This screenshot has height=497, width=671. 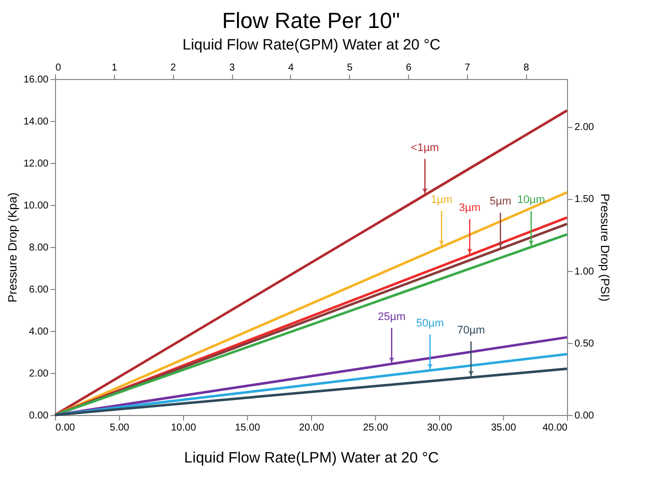 What do you see at coordinates (584, 344) in the screenshot?
I see `y2-tick-label: 0.50` at bounding box center [584, 344].